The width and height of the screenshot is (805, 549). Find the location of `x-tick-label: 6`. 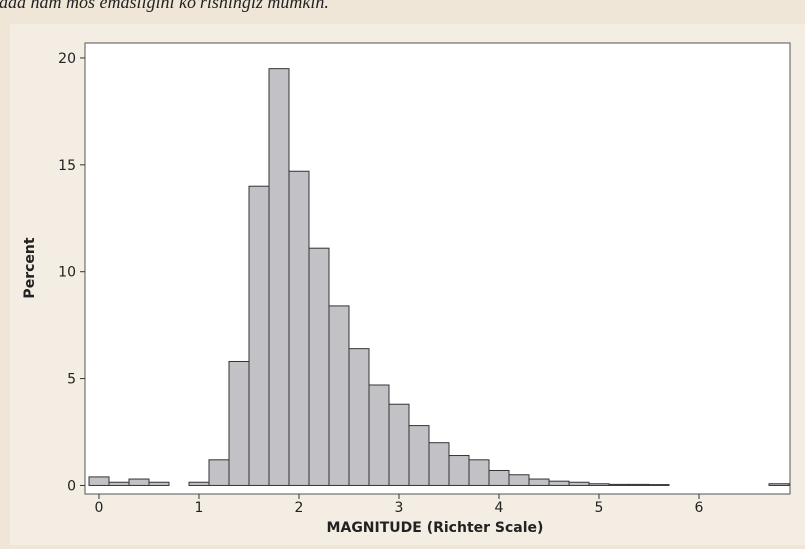

x-tick-label: 6 is located at coordinates (699, 508).